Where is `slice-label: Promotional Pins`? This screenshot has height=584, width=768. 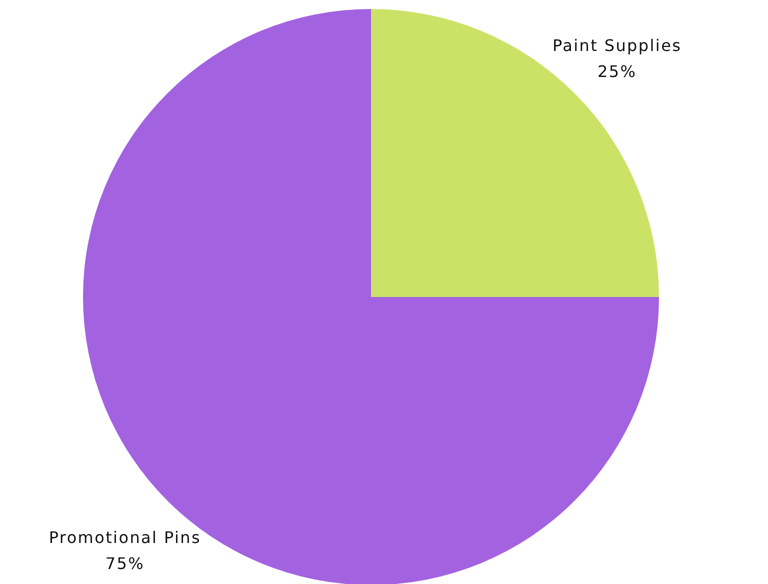 slice-label: Promotional Pins is located at coordinates (125, 538).